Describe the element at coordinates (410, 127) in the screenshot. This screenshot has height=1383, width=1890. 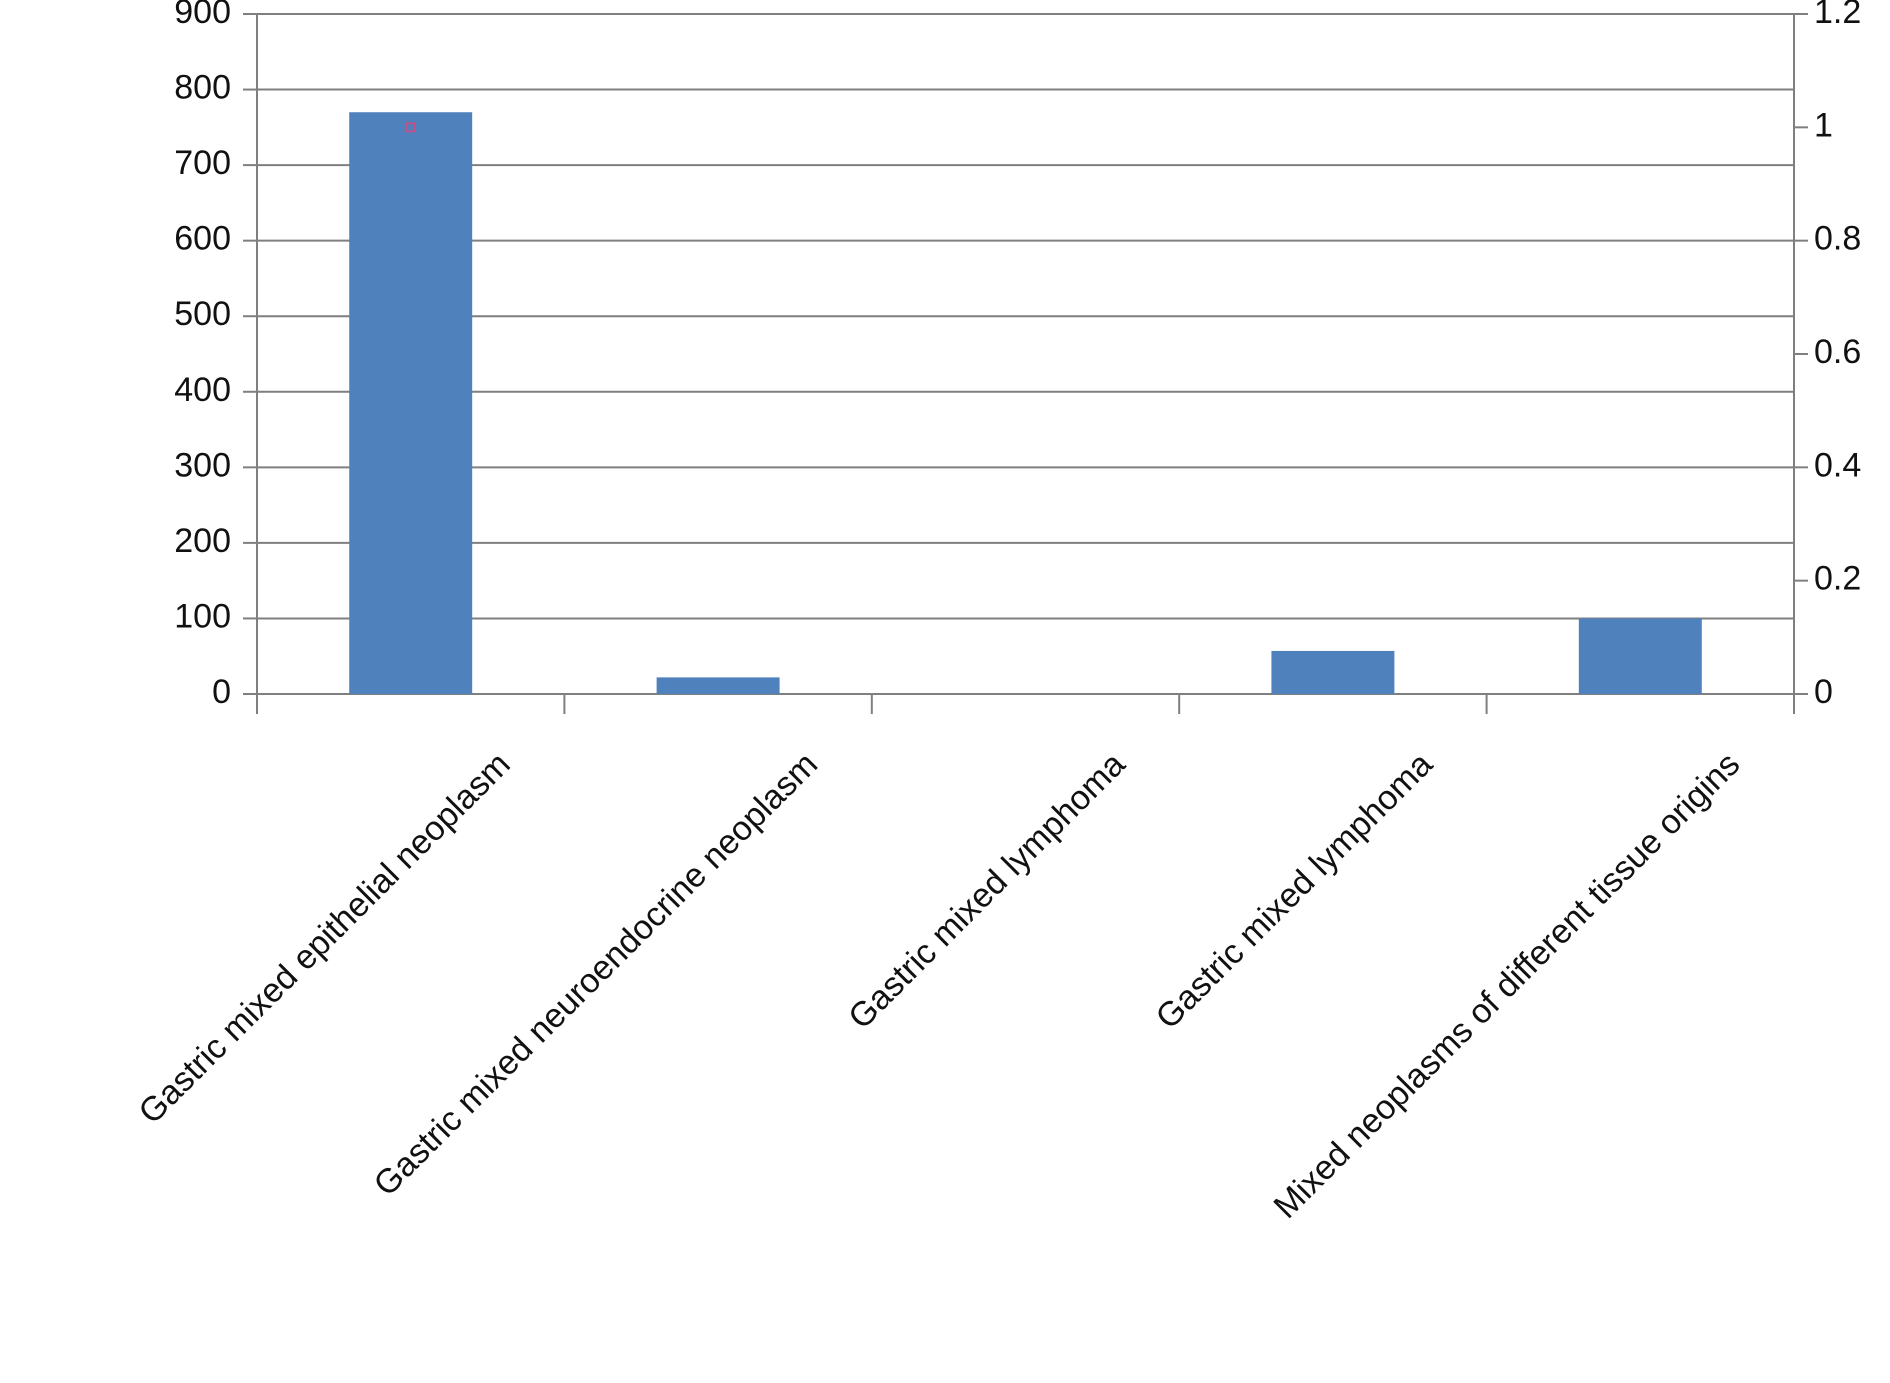
I see `marker` at that location.